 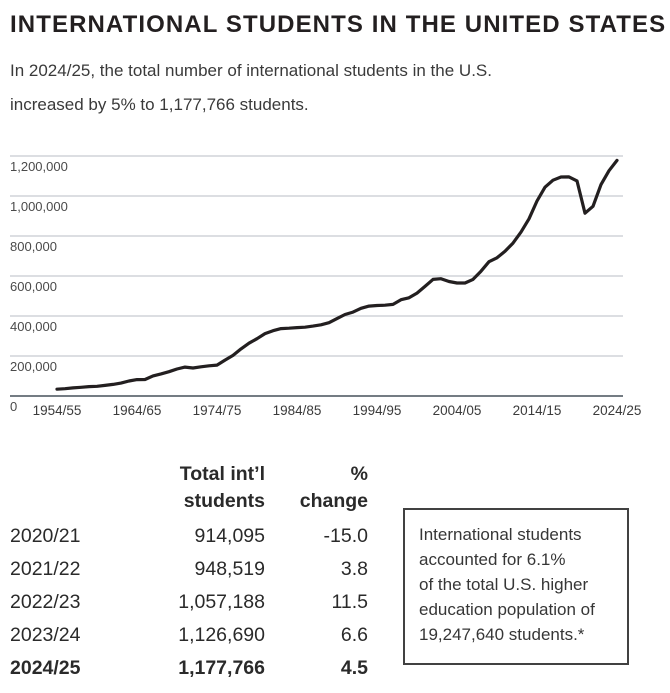 I want to click on total-header-cell: Total int’l students, so click(x=185, y=488).